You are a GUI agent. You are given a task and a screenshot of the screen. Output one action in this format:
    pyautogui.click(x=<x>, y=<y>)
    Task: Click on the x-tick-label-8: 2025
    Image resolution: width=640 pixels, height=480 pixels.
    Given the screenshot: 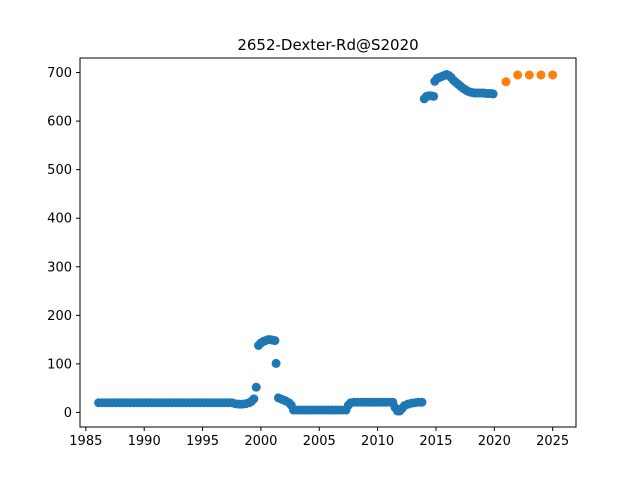 What is the action you would take?
    pyautogui.click(x=552, y=441)
    